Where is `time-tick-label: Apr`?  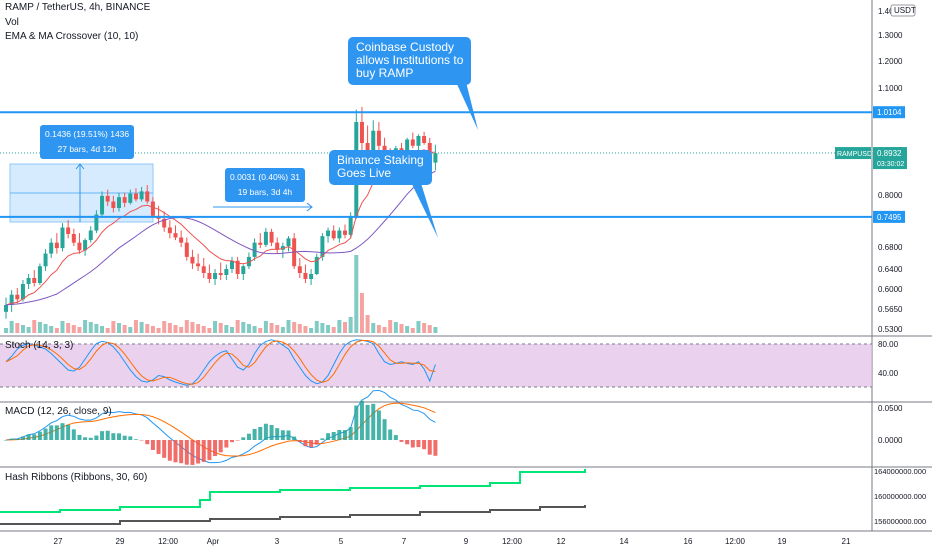
time-tick-label: Apr is located at coordinates (213, 541).